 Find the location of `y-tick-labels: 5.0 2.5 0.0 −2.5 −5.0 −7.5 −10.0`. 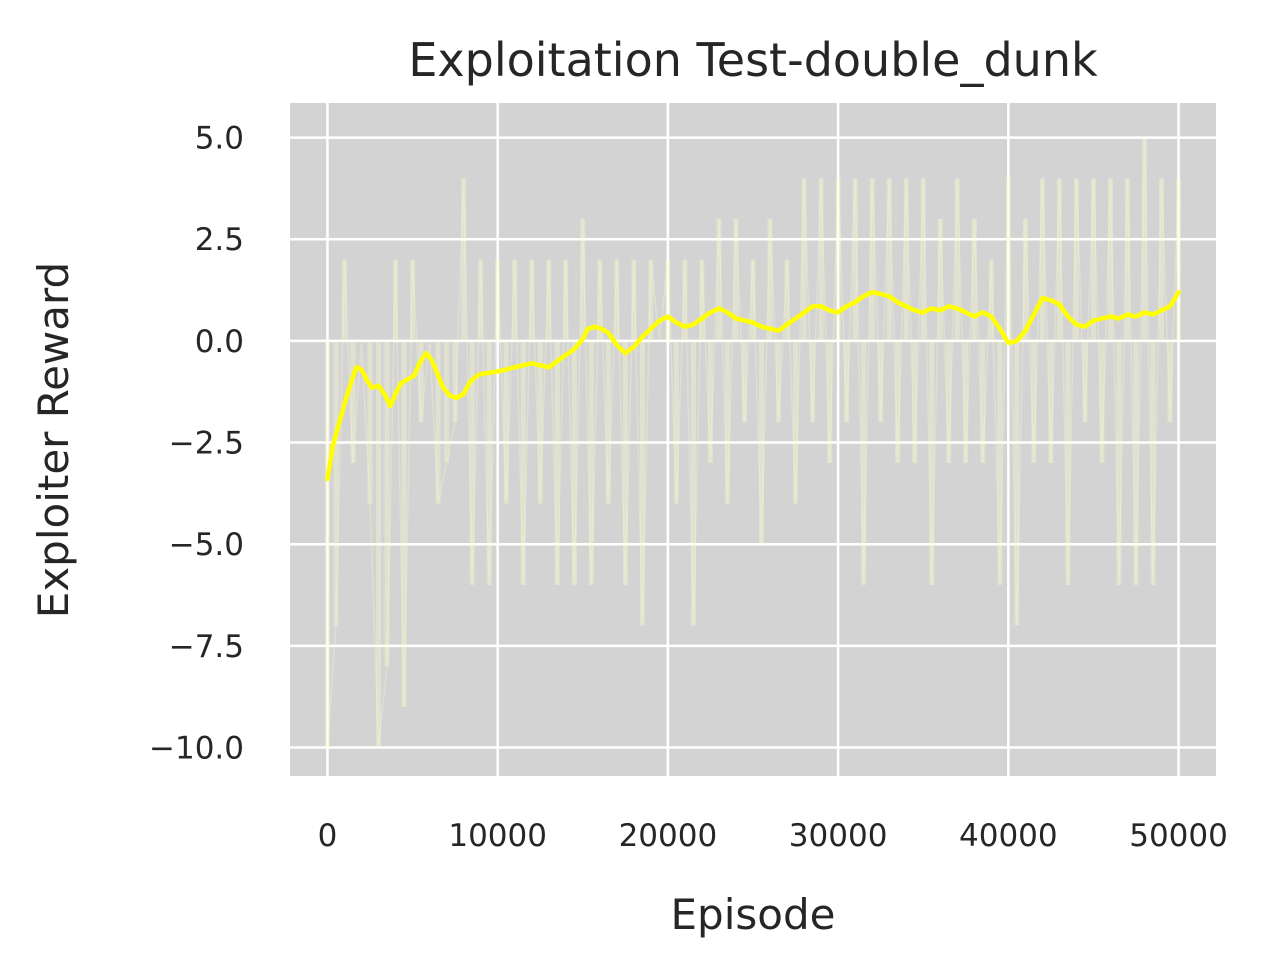

y-tick-labels: 5.0 2.5 0.0 −2.5 −5.0 −7.5 −10.0 is located at coordinates (196, 444).